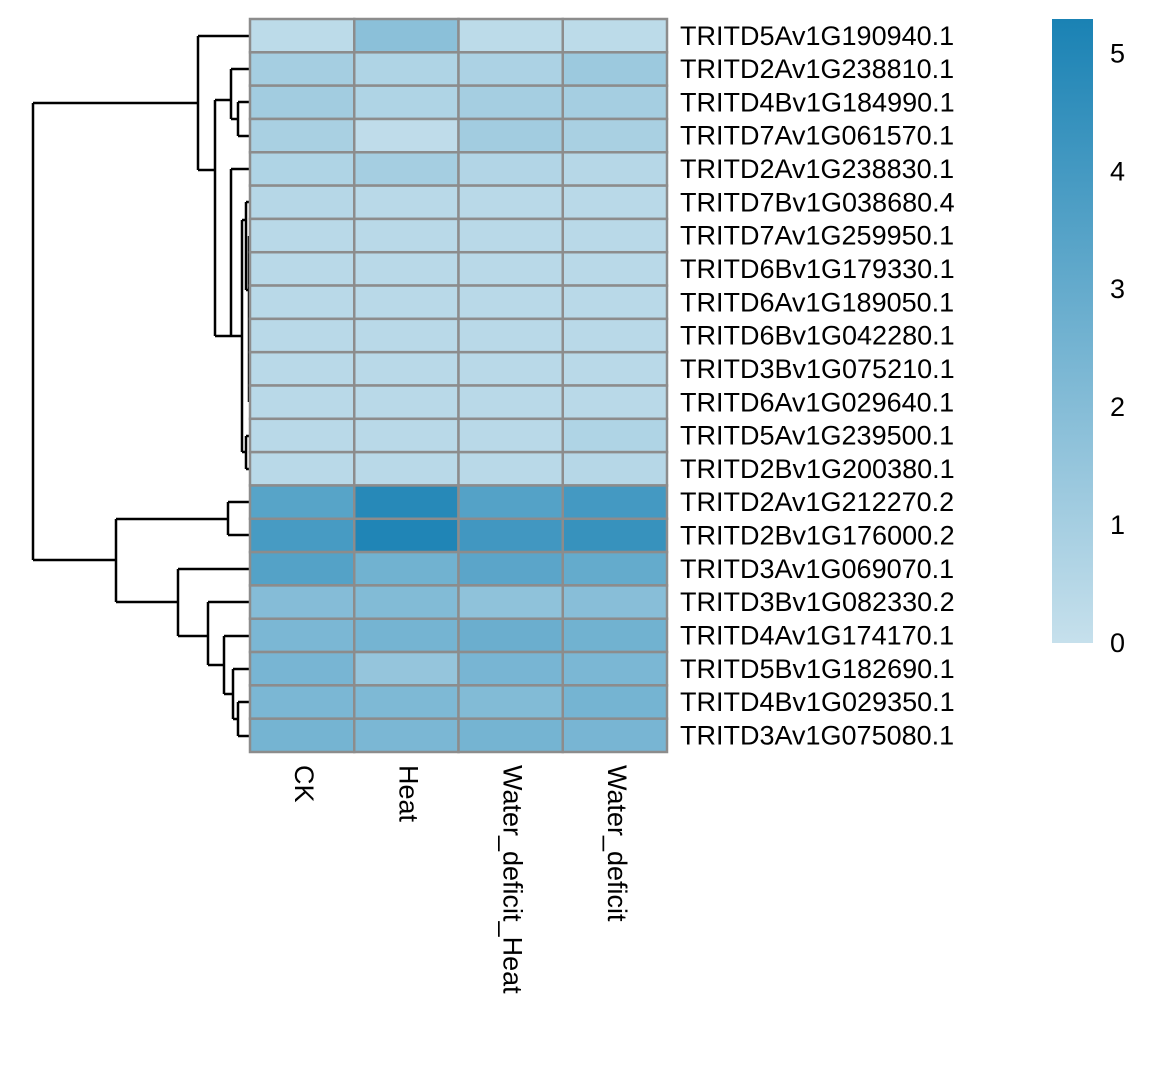  I want to click on row-label: TRITD3Av1G075080.1, so click(817, 735).